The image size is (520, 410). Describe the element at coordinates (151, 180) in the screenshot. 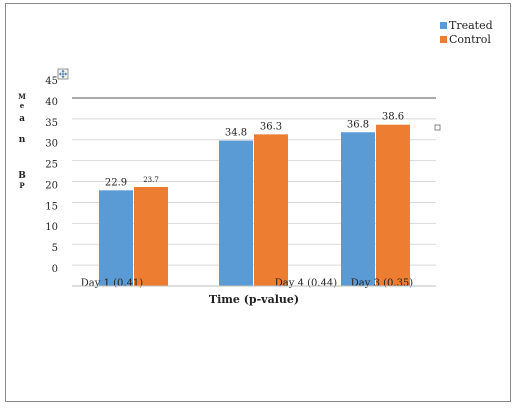

I see `data-label: 23.7` at that location.